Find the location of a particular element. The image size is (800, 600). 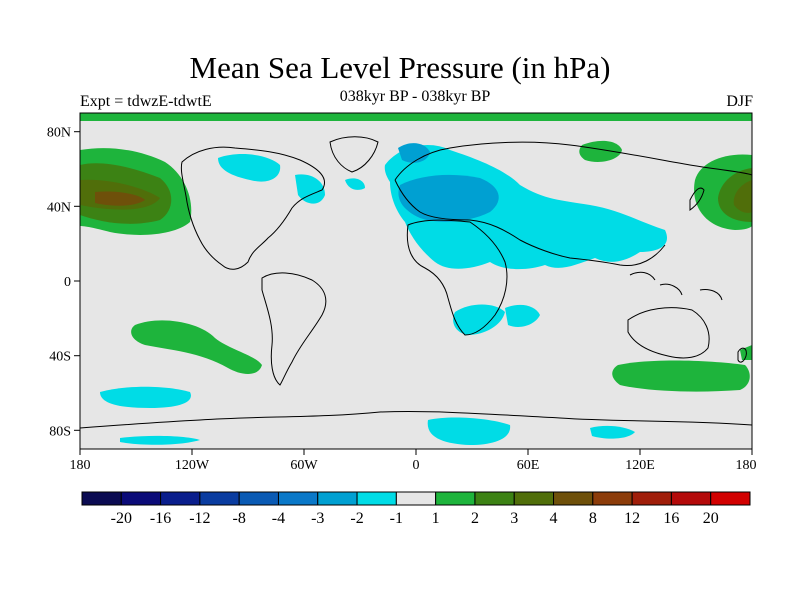

colorbar-label: 20 is located at coordinates (711, 518).